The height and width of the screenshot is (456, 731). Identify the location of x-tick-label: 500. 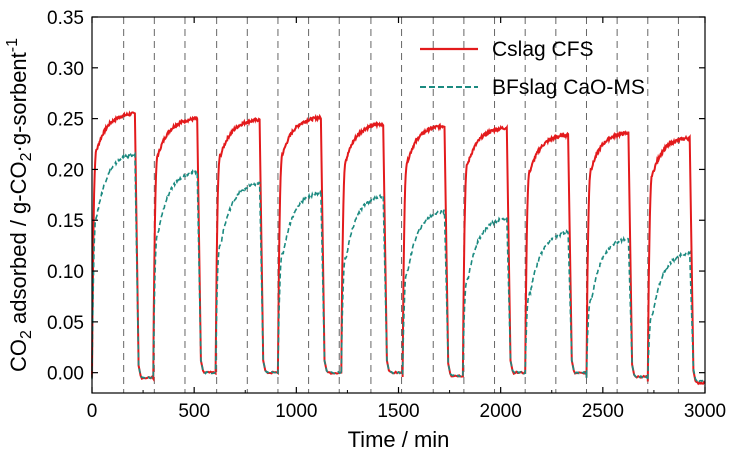
(194, 411).